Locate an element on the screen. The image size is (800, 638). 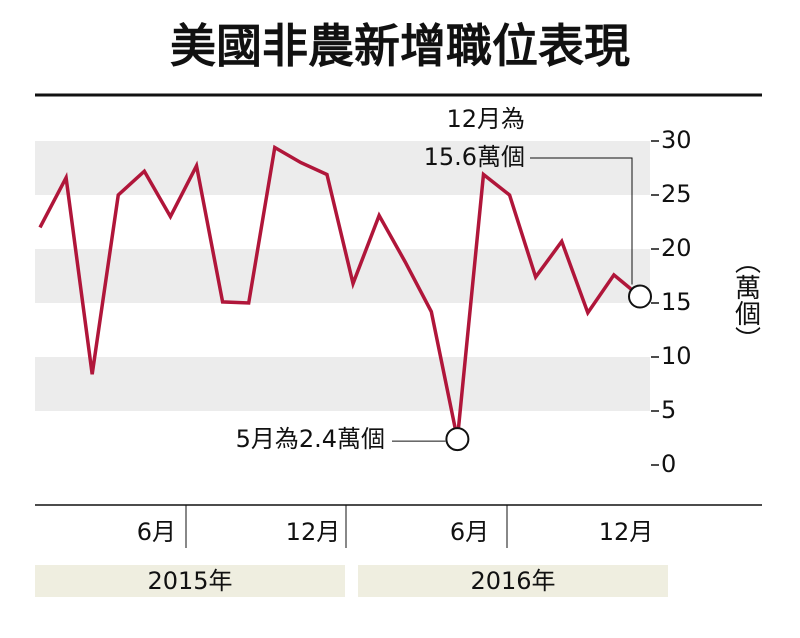
year-label: 2016年 is located at coordinates (512, 581).